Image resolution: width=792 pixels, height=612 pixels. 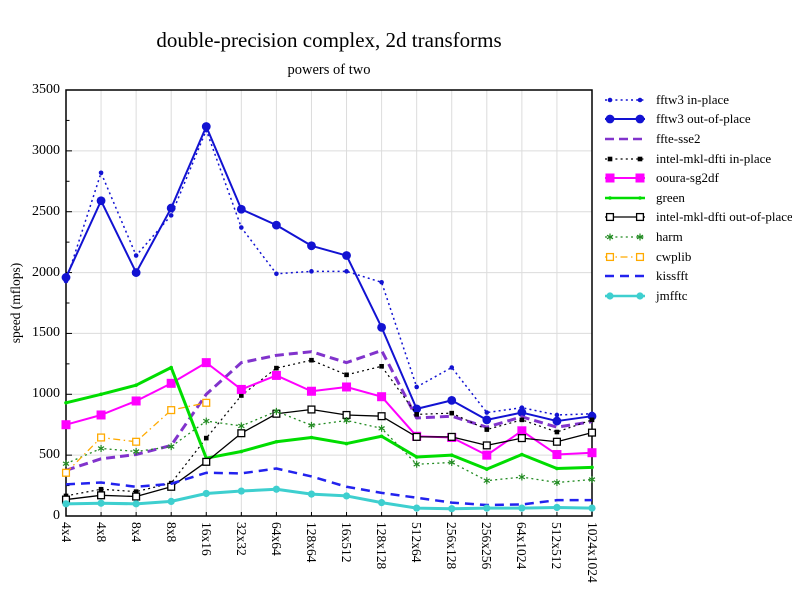 I want to click on x-tick-label: 32x32, so click(x=241, y=539).